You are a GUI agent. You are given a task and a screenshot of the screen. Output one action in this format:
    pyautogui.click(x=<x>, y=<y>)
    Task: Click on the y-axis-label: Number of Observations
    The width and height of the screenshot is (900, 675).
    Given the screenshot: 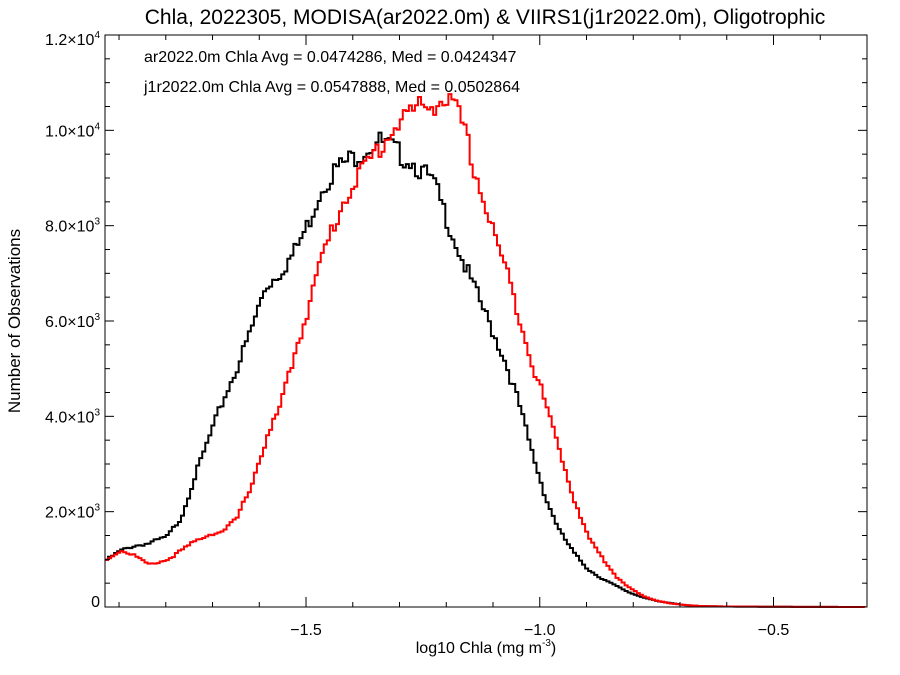 What is the action you would take?
    pyautogui.click(x=14, y=321)
    